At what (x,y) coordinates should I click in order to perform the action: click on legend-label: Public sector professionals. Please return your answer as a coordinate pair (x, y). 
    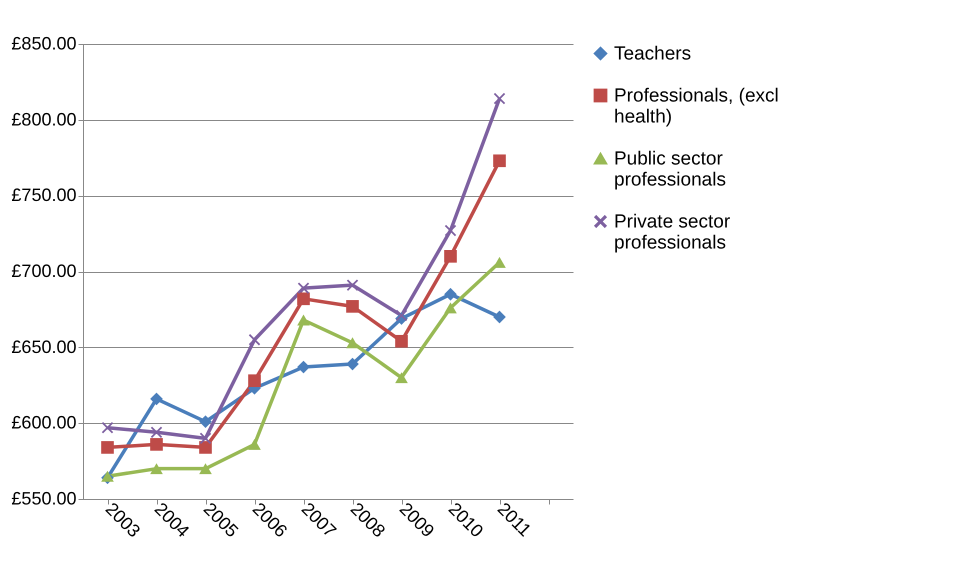
    Looking at the image, I should click on (670, 169).